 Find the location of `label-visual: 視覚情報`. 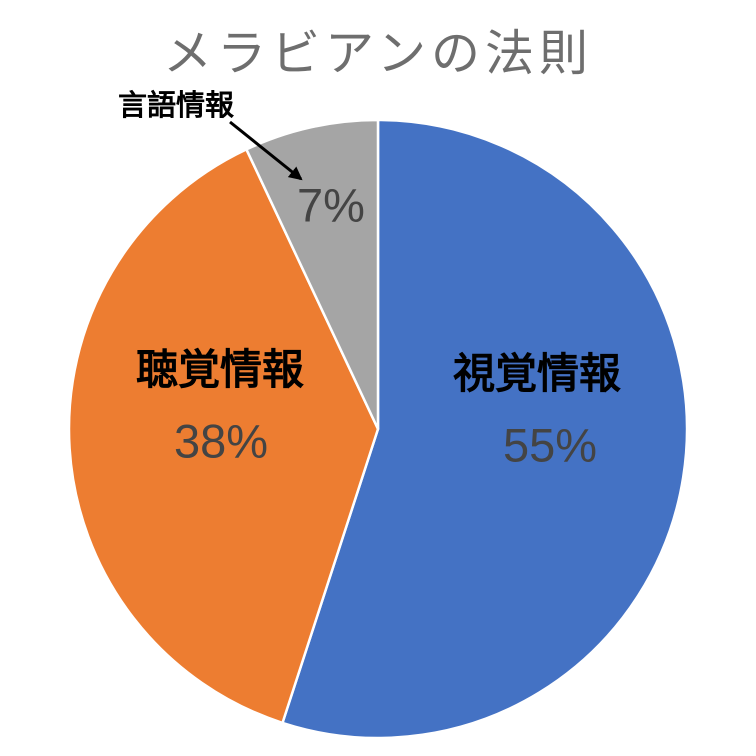

label-visual: 視覚情報 is located at coordinates (537, 373).